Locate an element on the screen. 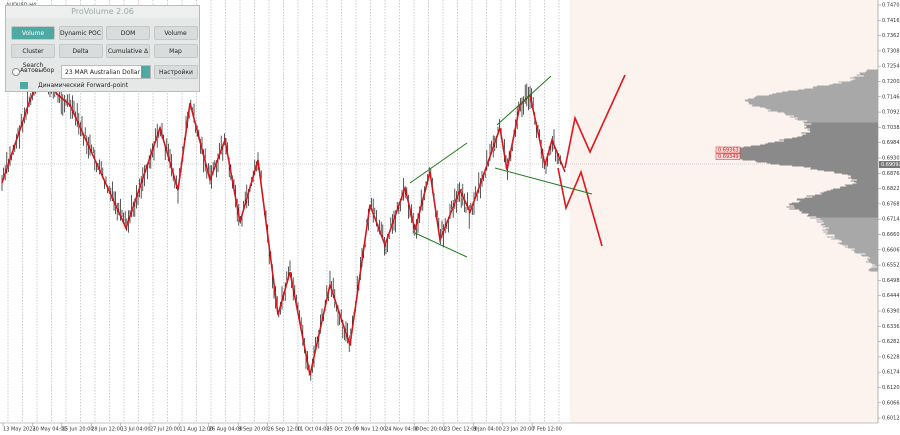  tool-button: Cluster Search is located at coordinates (33, 56).